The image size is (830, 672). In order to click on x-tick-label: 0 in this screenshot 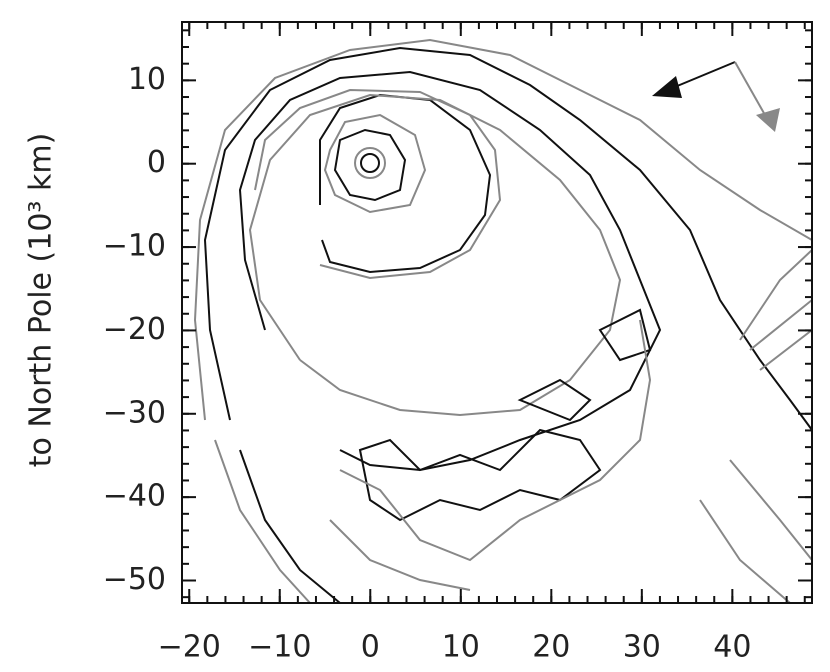, I will do `click(370, 647)`.